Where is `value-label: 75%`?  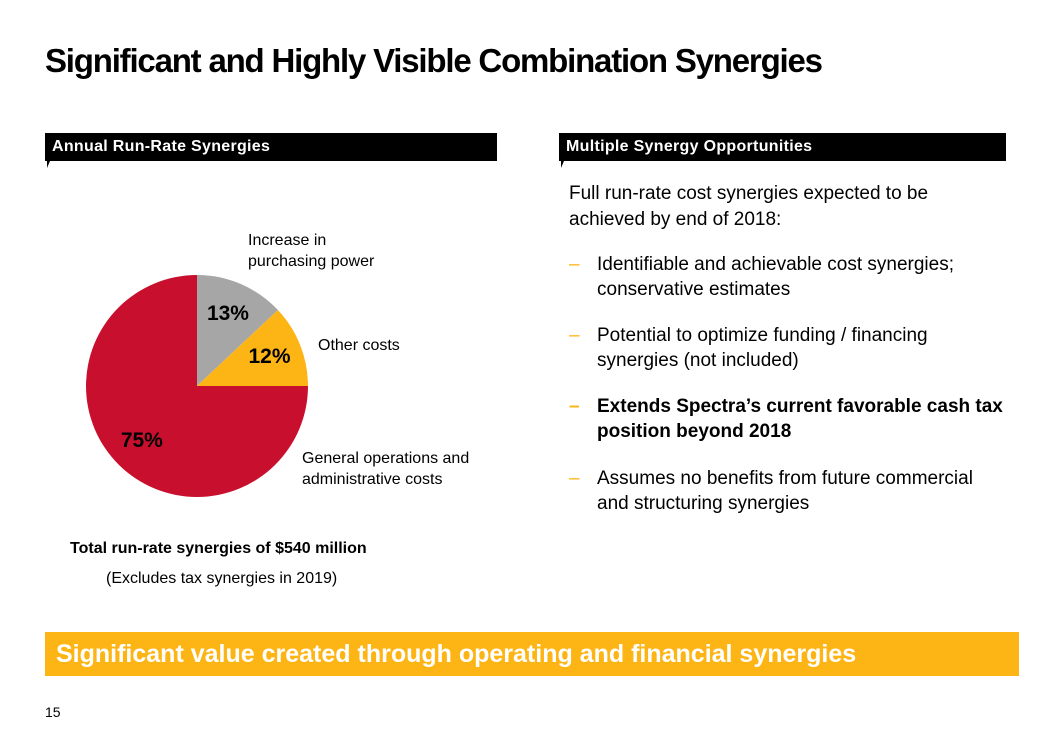 value-label: 75% is located at coordinates (141, 441).